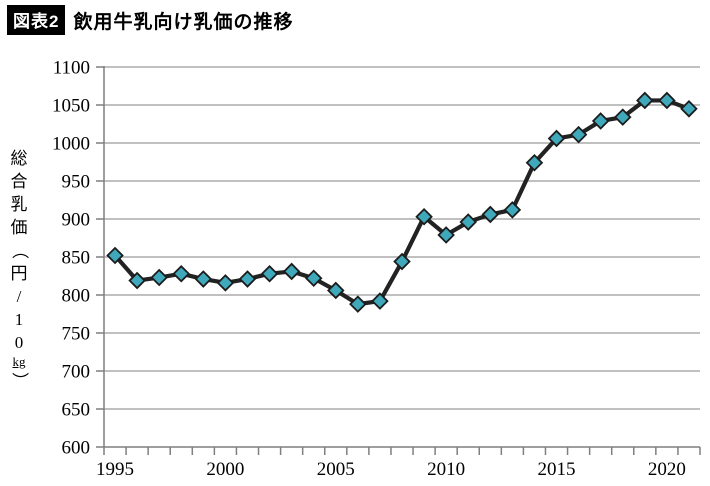  I want to click on x-tick-label: 2005, so click(336, 469).